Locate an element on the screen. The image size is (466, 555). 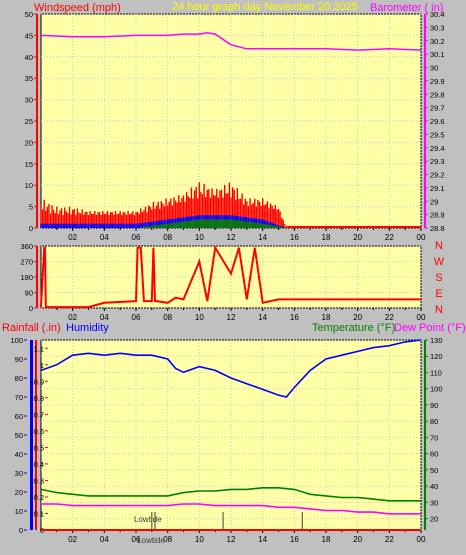
y-tick-label: 180 is located at coordinates (26, 277).